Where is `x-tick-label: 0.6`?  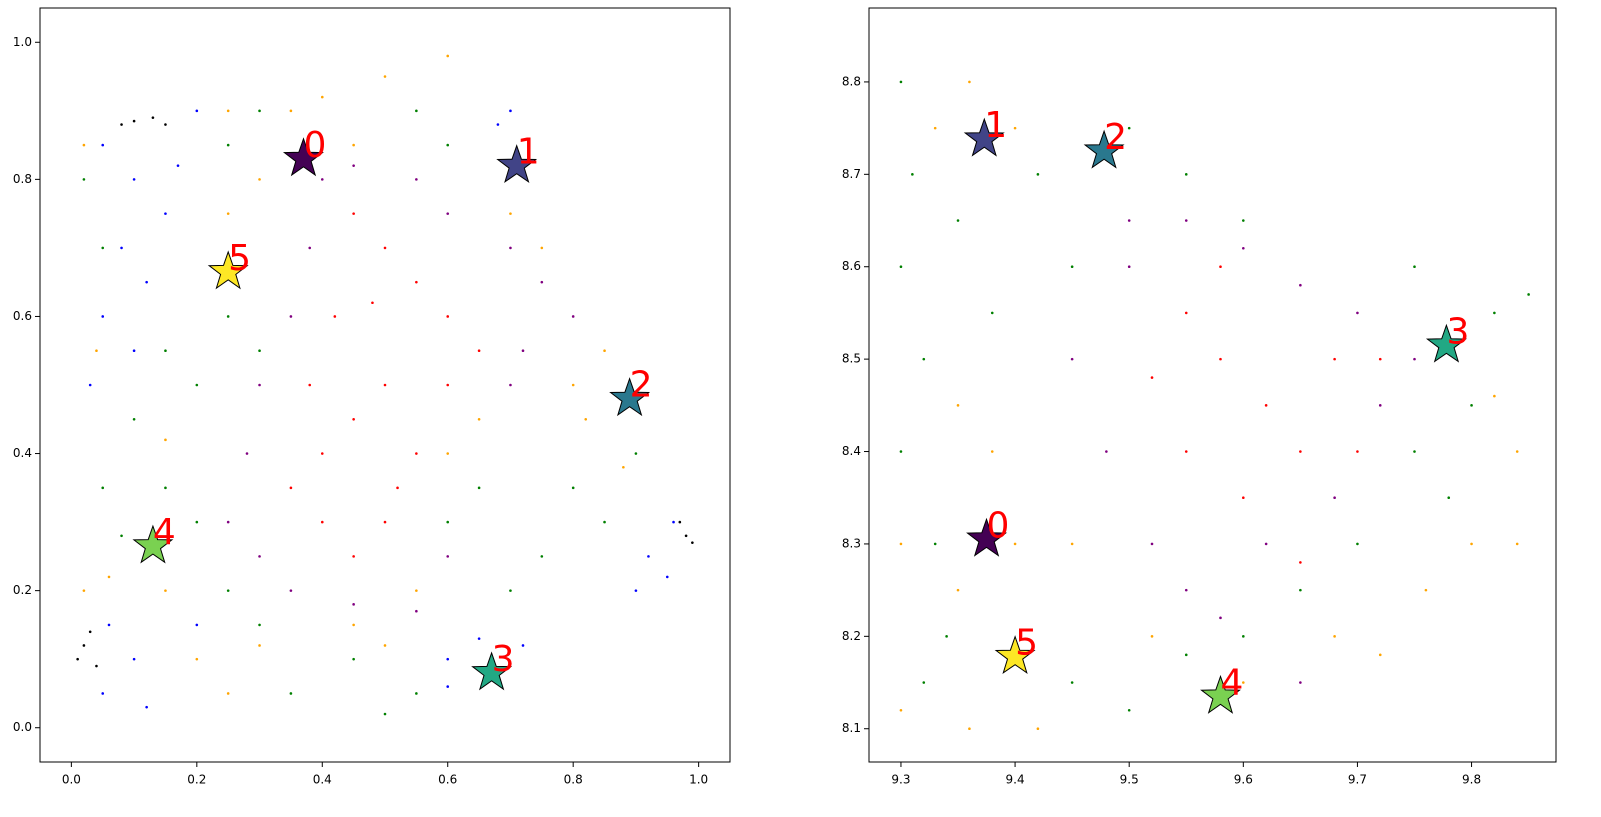 x-tick-label: 0.6 is located at coordinates (447, 780).